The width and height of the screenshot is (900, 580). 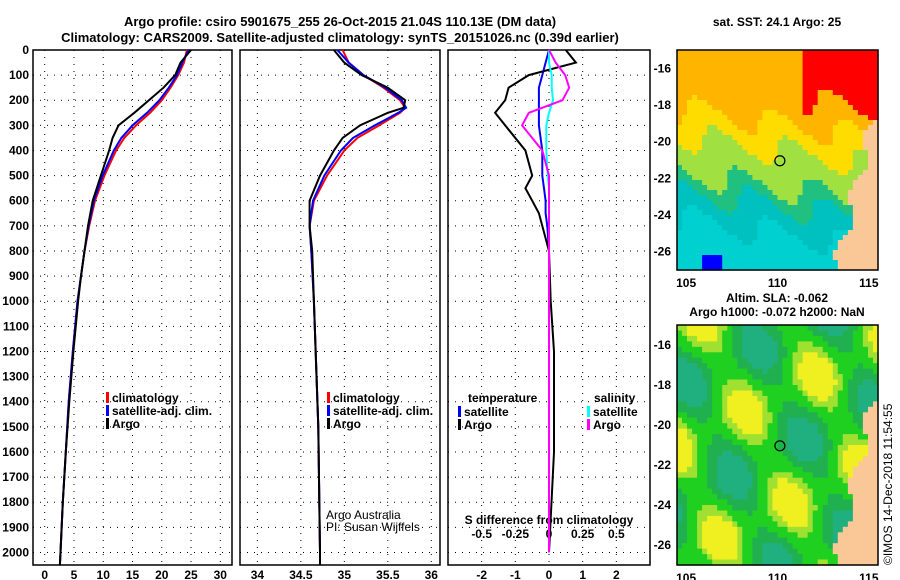 I want to click on lon-tick-label: 115, so click(x=869, y=575).